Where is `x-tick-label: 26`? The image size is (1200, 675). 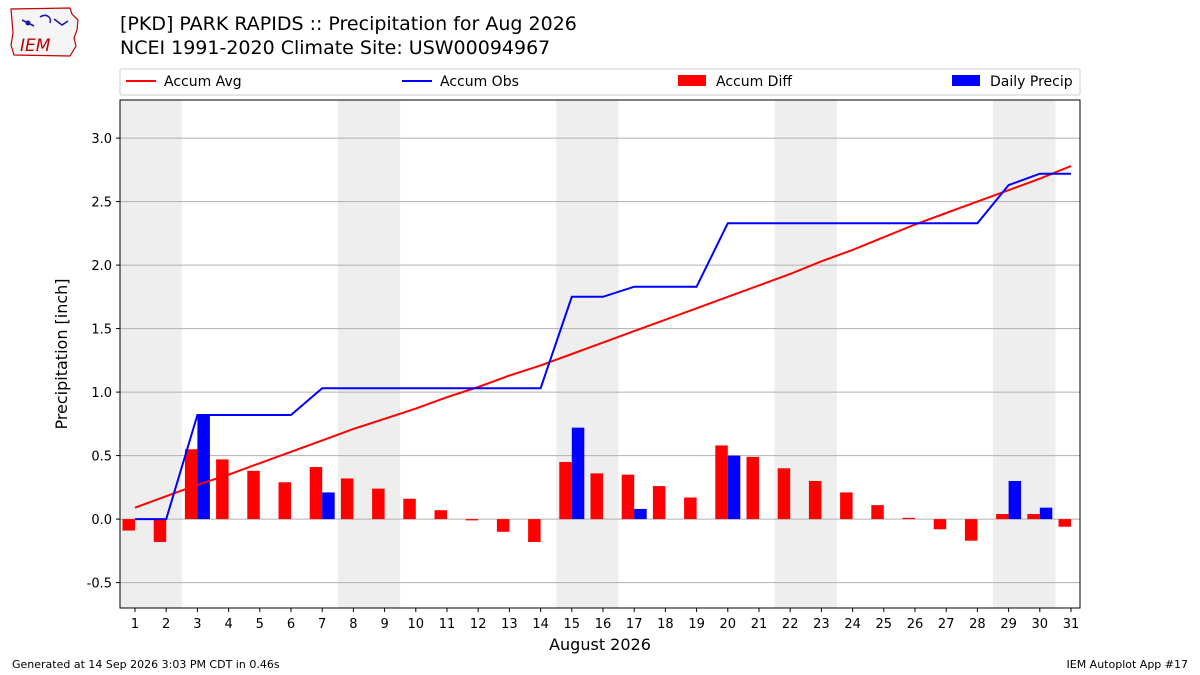 x-tick-label: 26 is located at coordinates (915, 624).